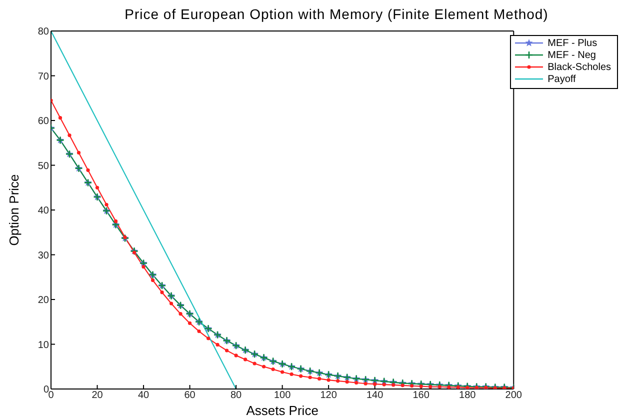 This screenshot has height=418, width=626. Describe the element at coordinates (572, 44) in the screenshot. I see `legend-label: MEF - Plus` at that location.